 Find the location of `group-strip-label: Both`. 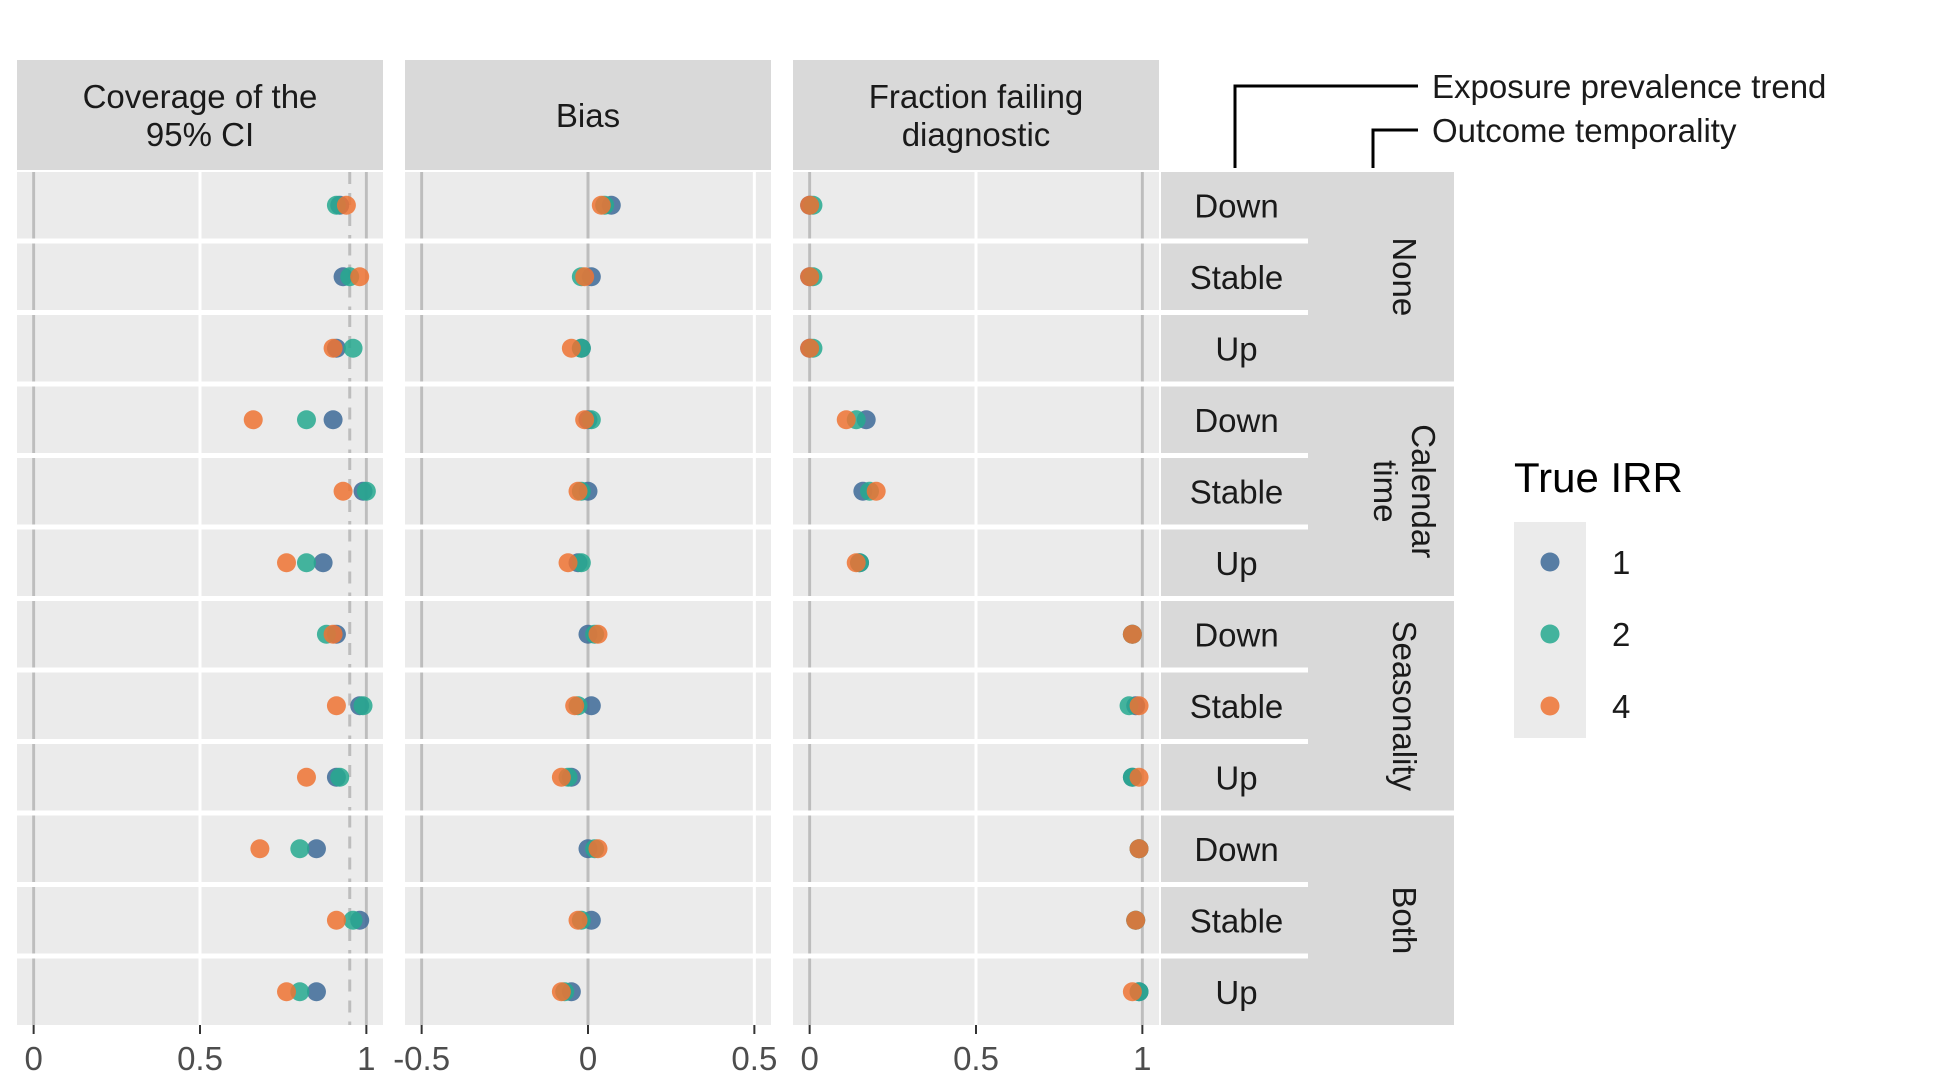

group-strip-label: Both is located at coordinates (1404, 920).